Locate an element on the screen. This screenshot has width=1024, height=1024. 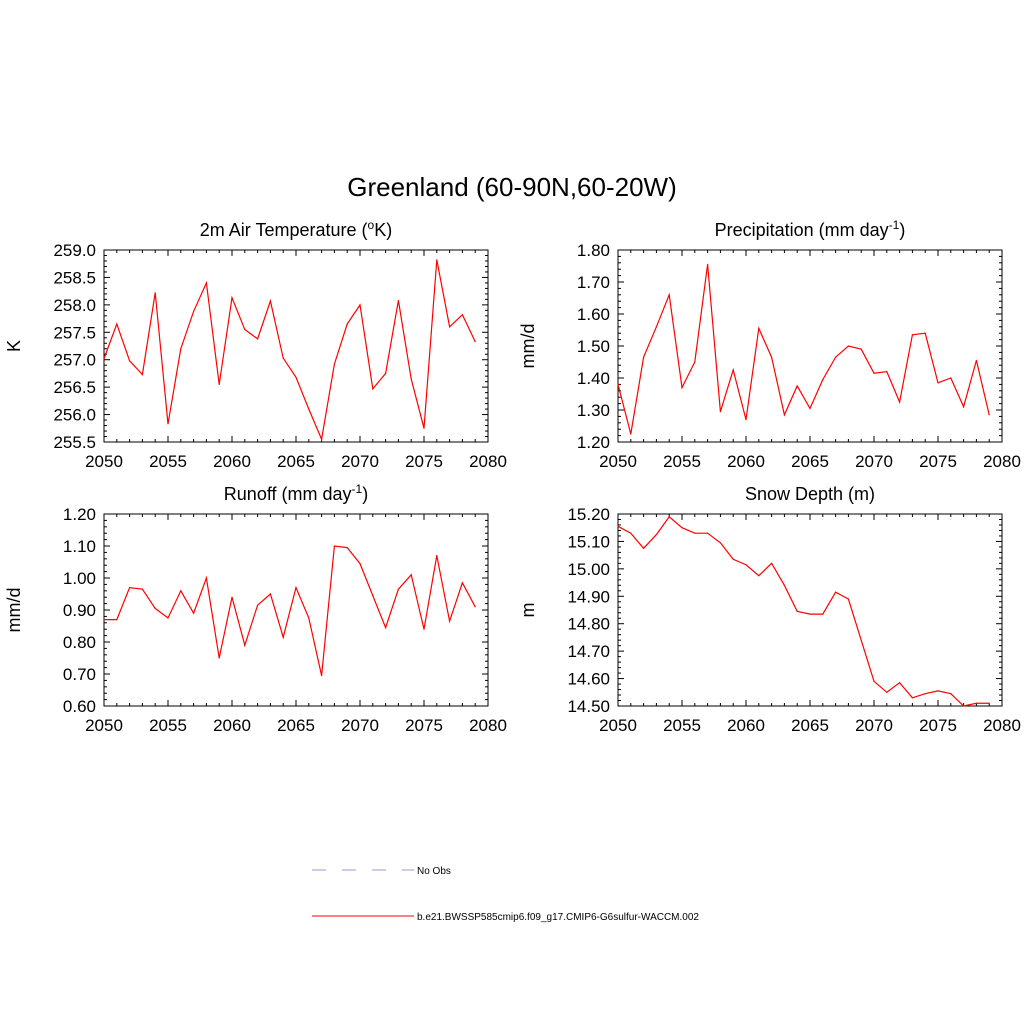
x-tick-label: 2065 is located at coordinates (810, 725).